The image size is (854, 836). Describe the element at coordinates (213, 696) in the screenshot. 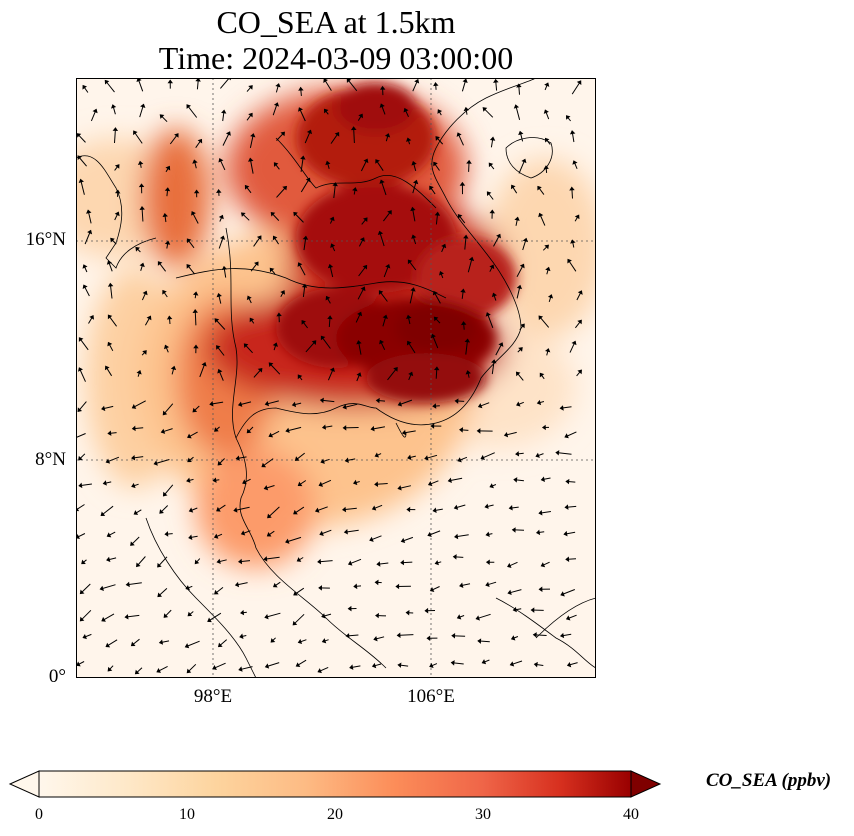

I see `lon-label-98e: 98°E` at that location.